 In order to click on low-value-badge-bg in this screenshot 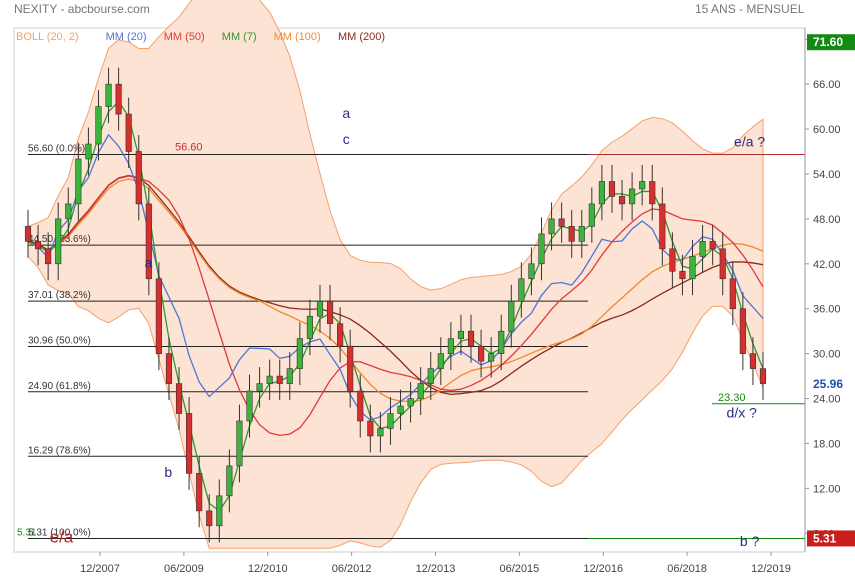, I will do `click(831, 538)`.